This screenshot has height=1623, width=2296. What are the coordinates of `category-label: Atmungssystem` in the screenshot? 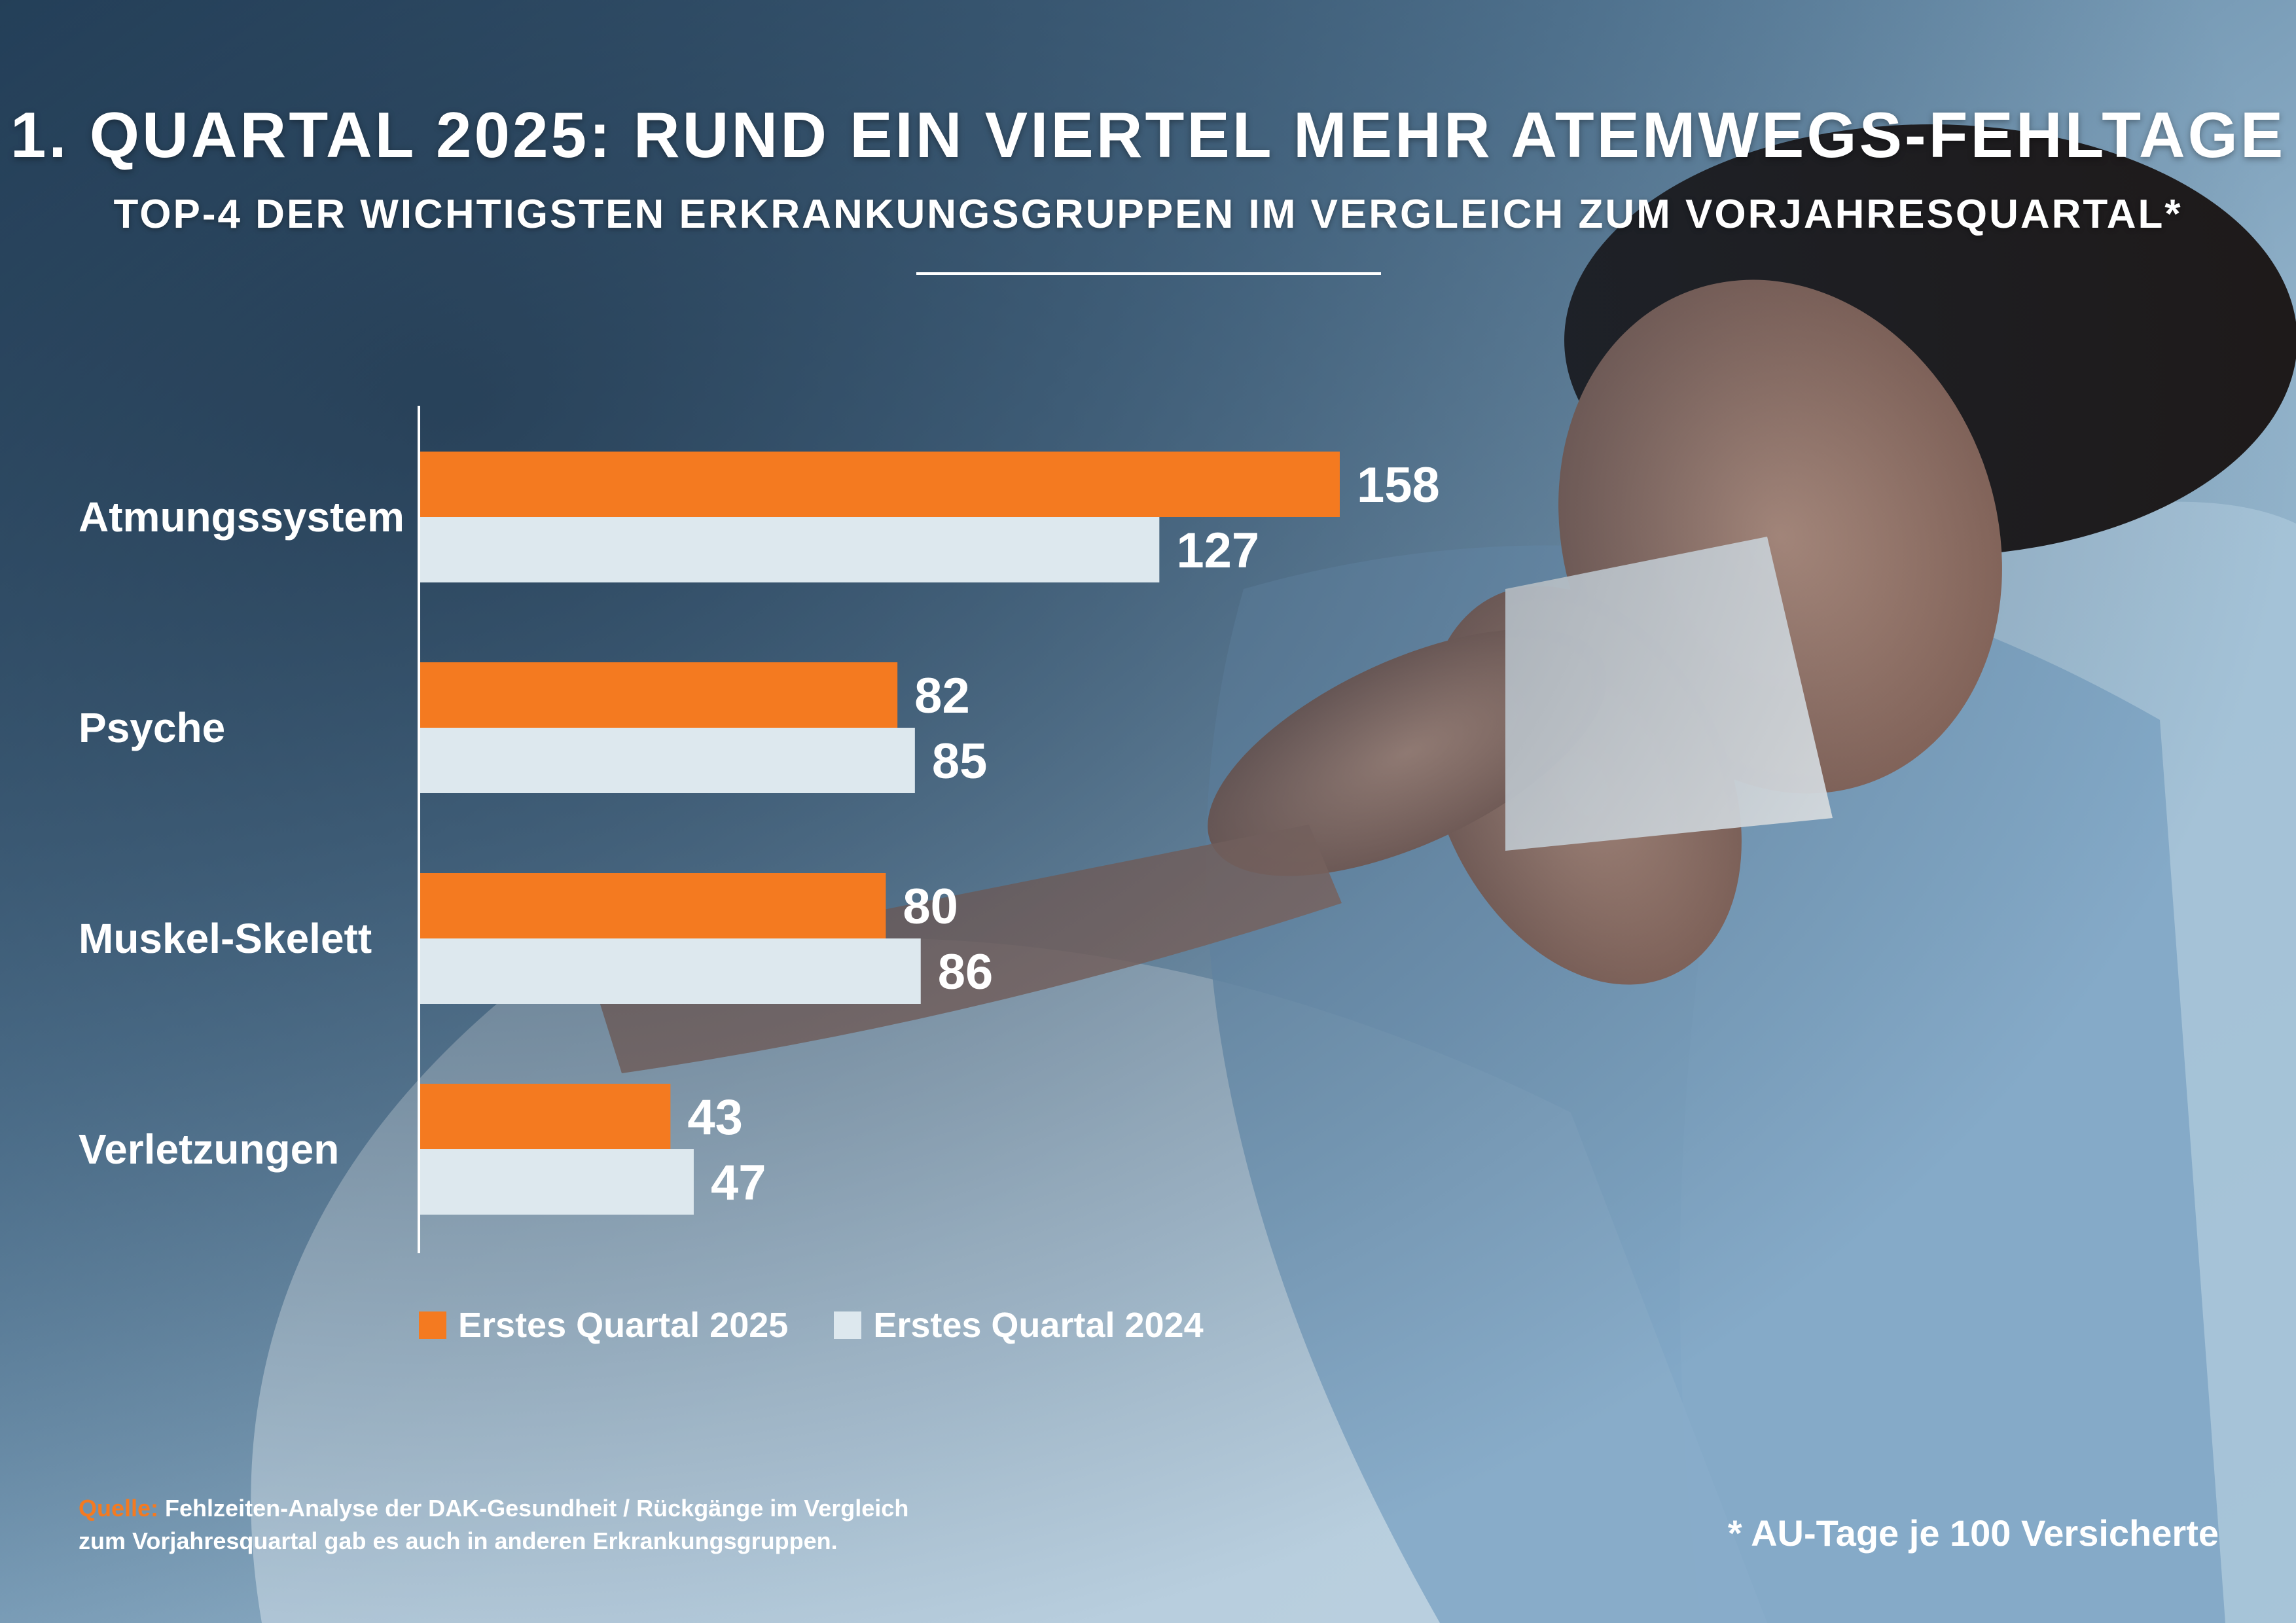 It's located at (241, 517).